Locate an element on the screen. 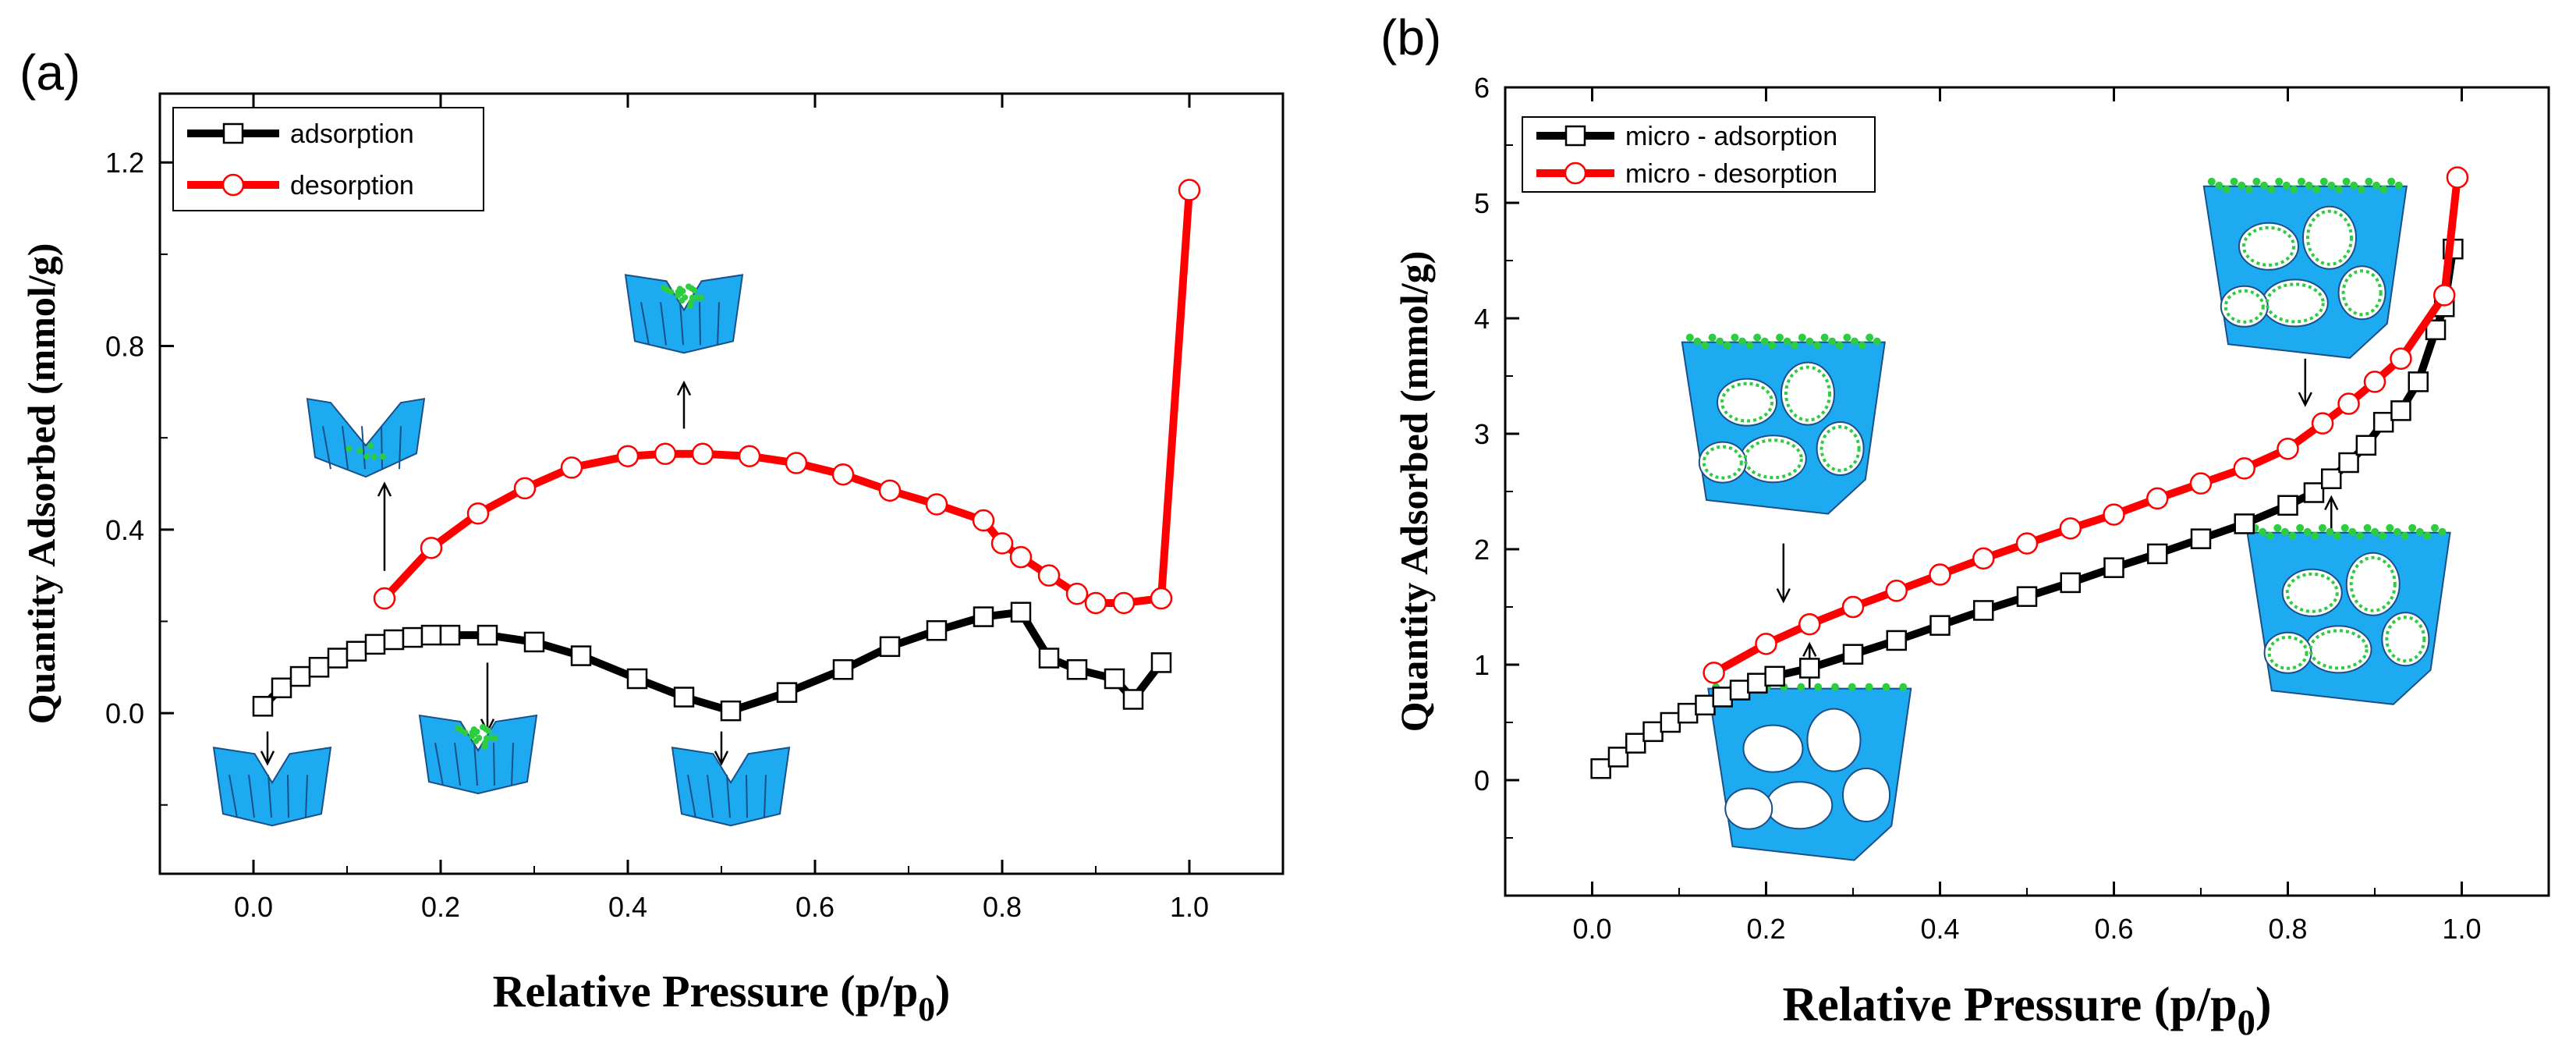 The height and width of the screenshot is (1061, 2576). b-x-tick-label-3: 0.6 is located at coordinates (2113, 929).